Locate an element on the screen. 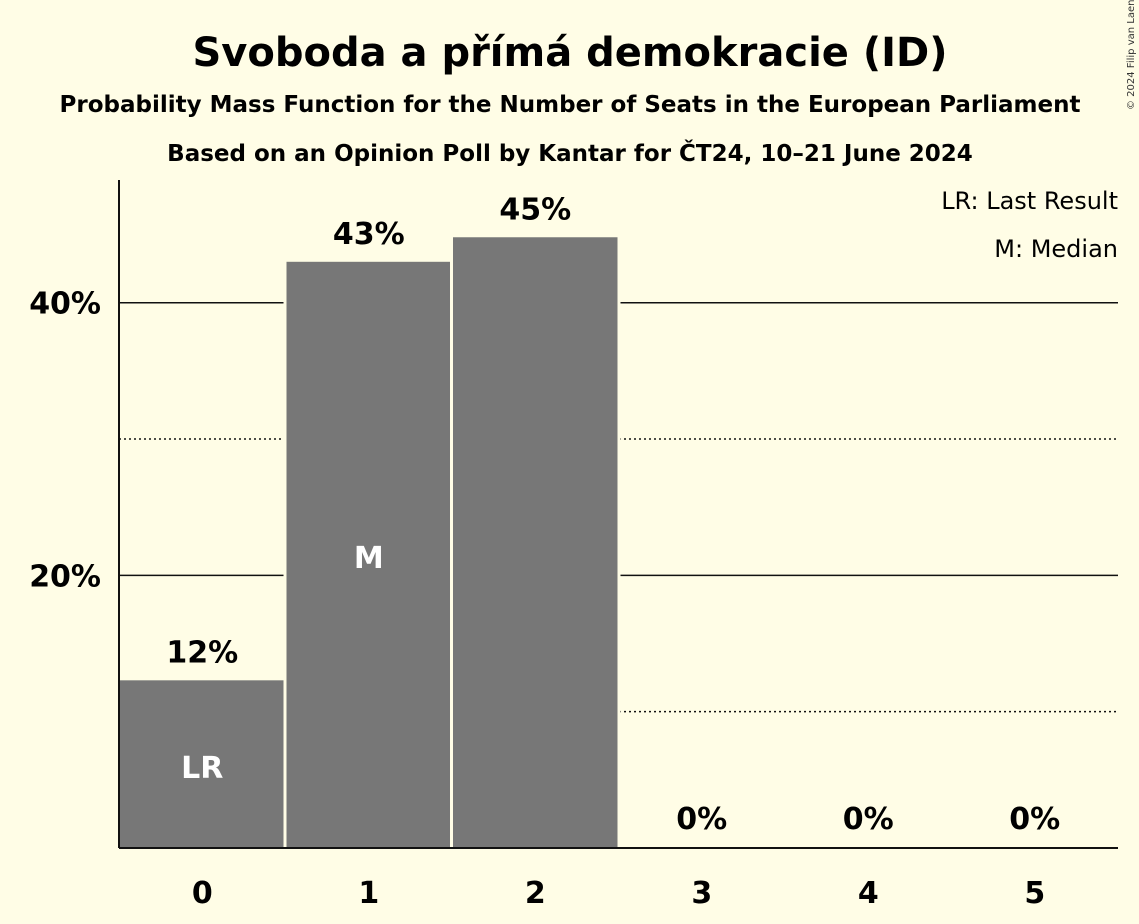 The height and width of the screenshot is (924, 1139). legend-median: M: Median is located at coordinates (1056, 249).